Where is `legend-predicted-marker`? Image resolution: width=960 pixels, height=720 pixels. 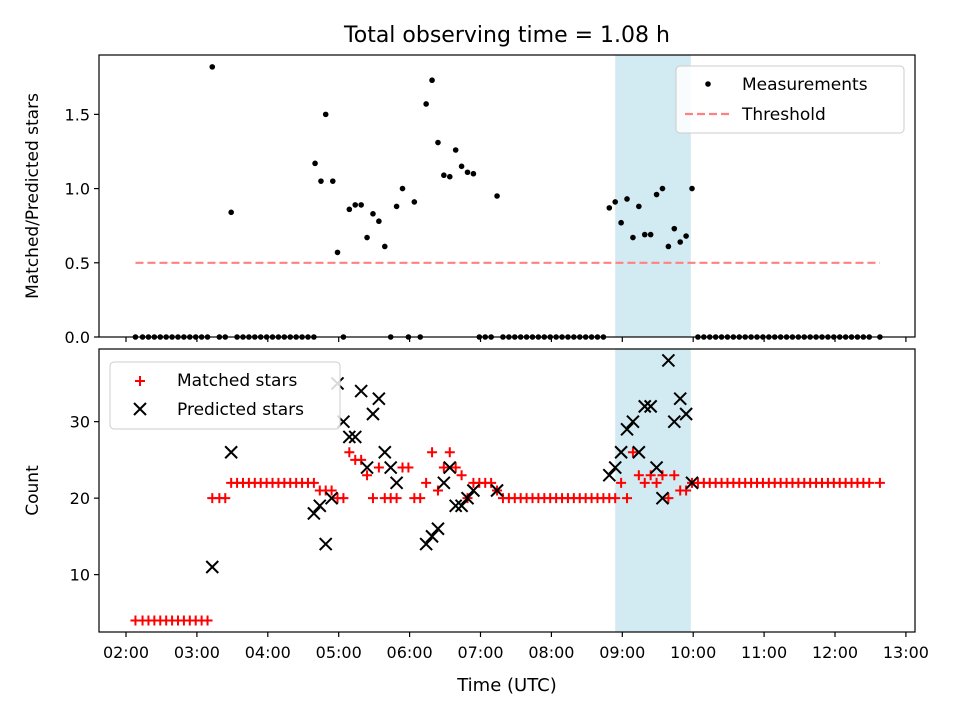 legend-predicted-marker is located at coordinates (140, 409).